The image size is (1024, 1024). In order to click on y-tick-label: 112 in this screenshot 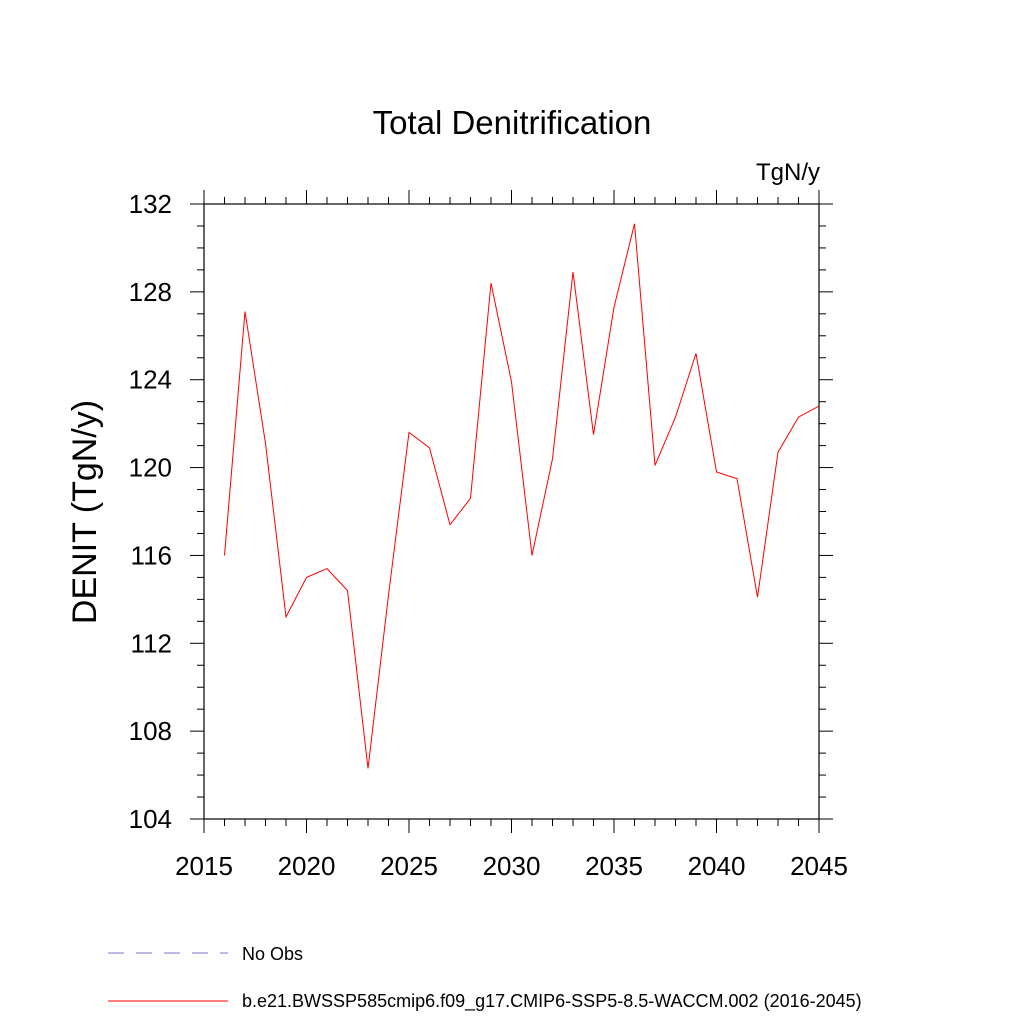, I will do `click(151, 643)`.